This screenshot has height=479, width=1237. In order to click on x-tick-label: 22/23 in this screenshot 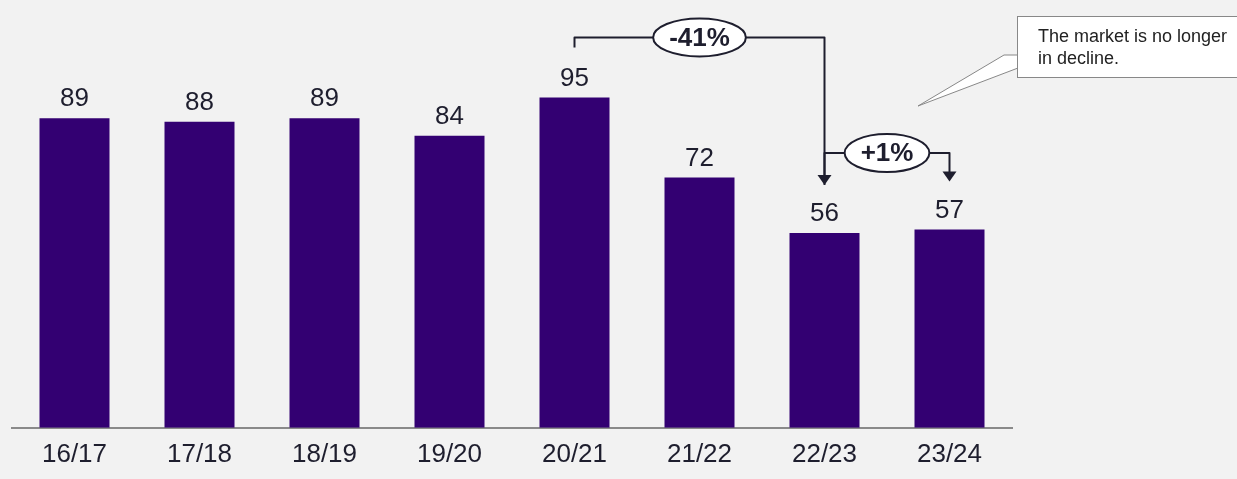, I will do `click(824, 452)`.